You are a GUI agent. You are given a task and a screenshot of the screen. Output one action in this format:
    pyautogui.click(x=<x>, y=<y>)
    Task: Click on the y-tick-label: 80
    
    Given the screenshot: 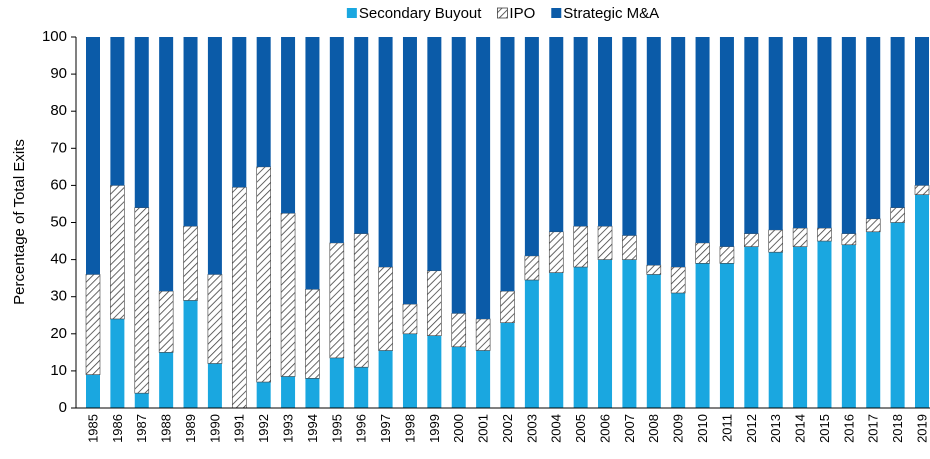 What is the action you would take?
    pyautogui.click(x=58, y=110)
    